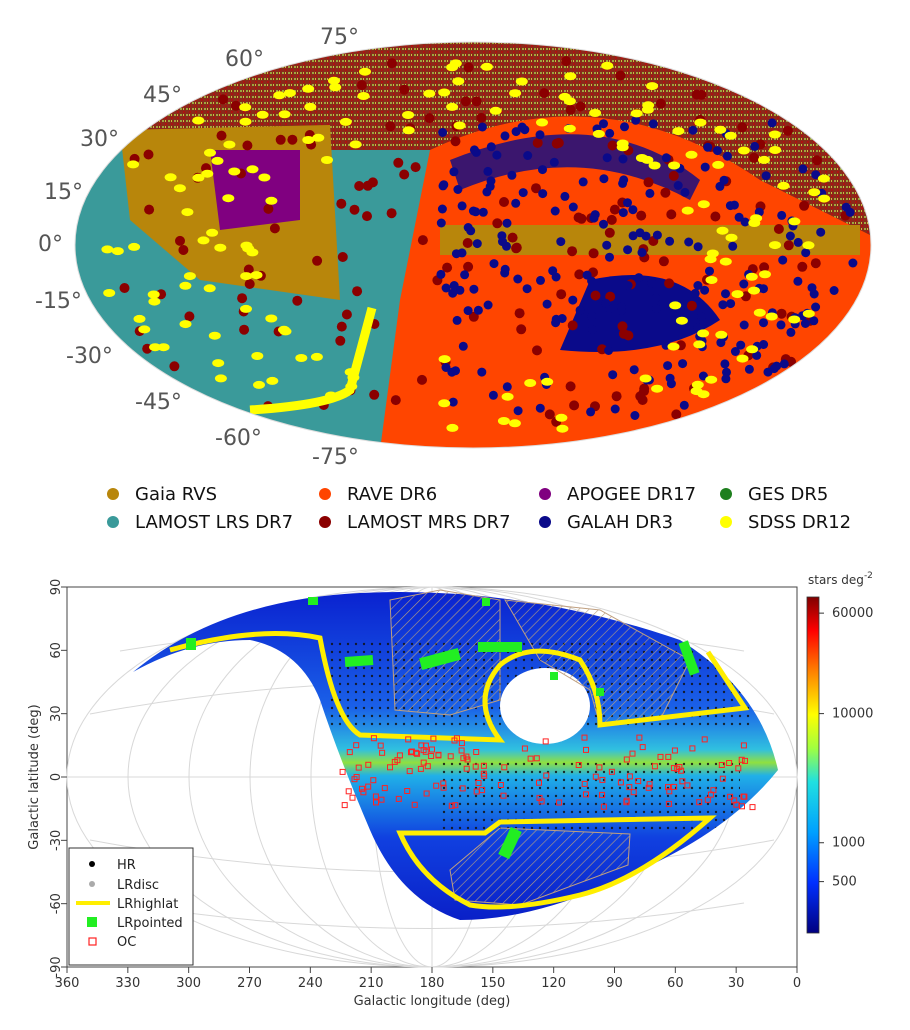 This screenshot has width=910, height=1030. I want to click on colorbar-ticks: 60000 10000 1000 500, so click(846, 748).